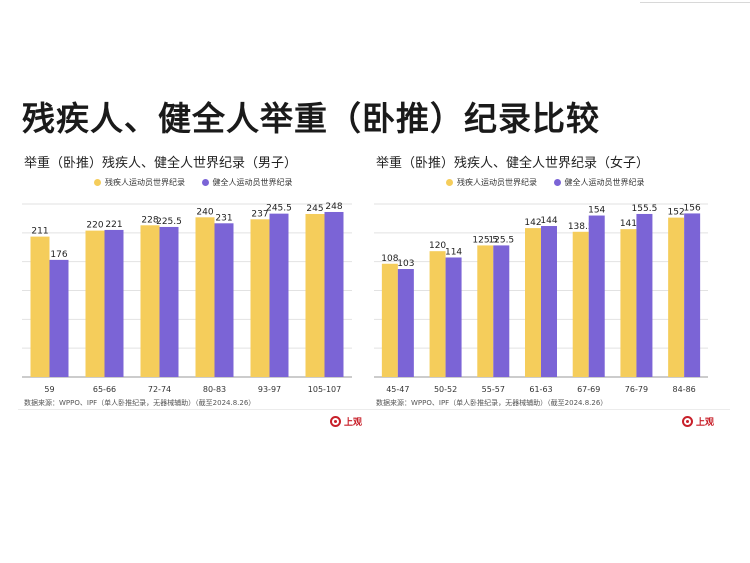 This screenshot has height=563, width=750. Describe the element at coordinates (532, 223) in the screenshot. I see `data-label: 142` at that location.